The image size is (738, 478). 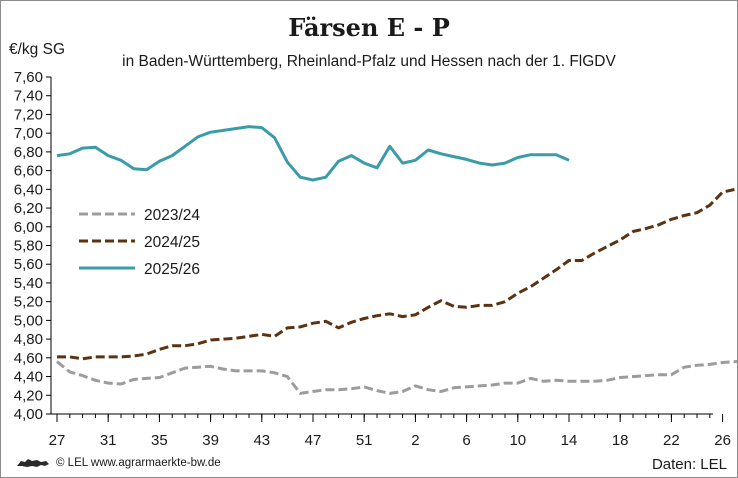 What do you see at coordinates (313, 440) in the screenshot?
I see `x-tick-label: 47` at bounding box center [313, 440].